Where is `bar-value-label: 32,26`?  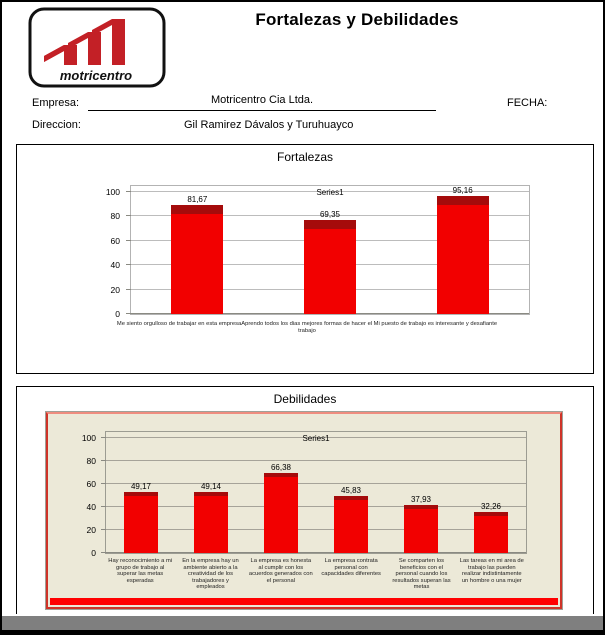
bar-value-label: 32,26 is located at coordinates (491, 506).